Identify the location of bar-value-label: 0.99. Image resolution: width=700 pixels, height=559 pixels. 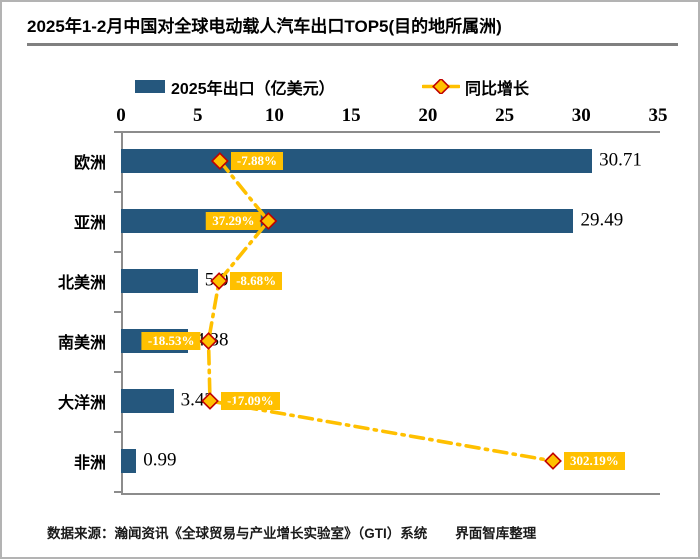
(160, 460).